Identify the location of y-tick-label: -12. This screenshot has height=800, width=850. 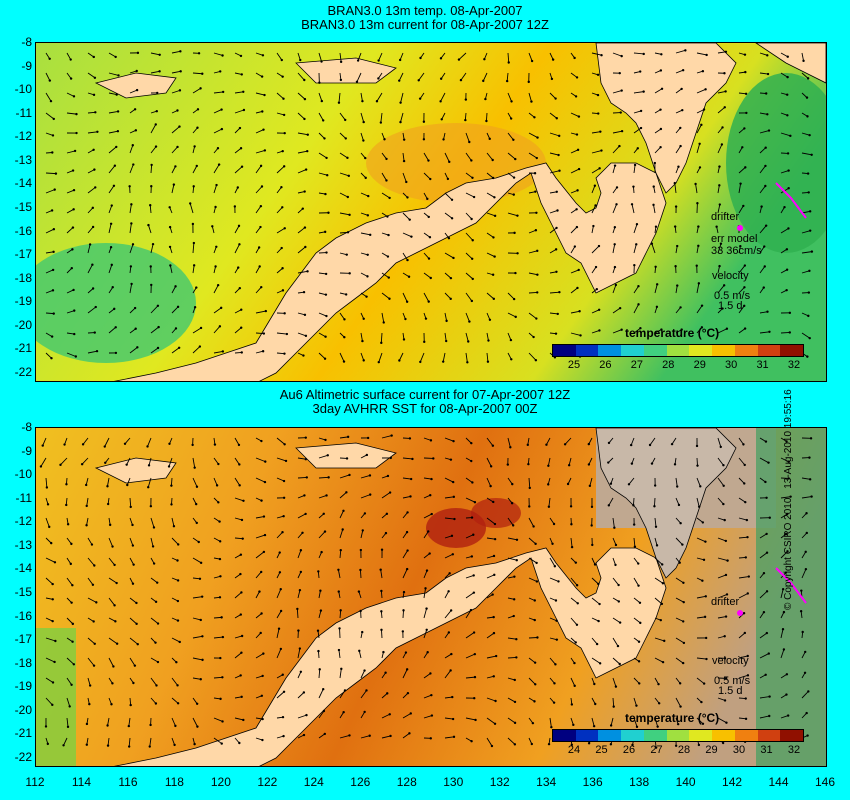
(23, 521).